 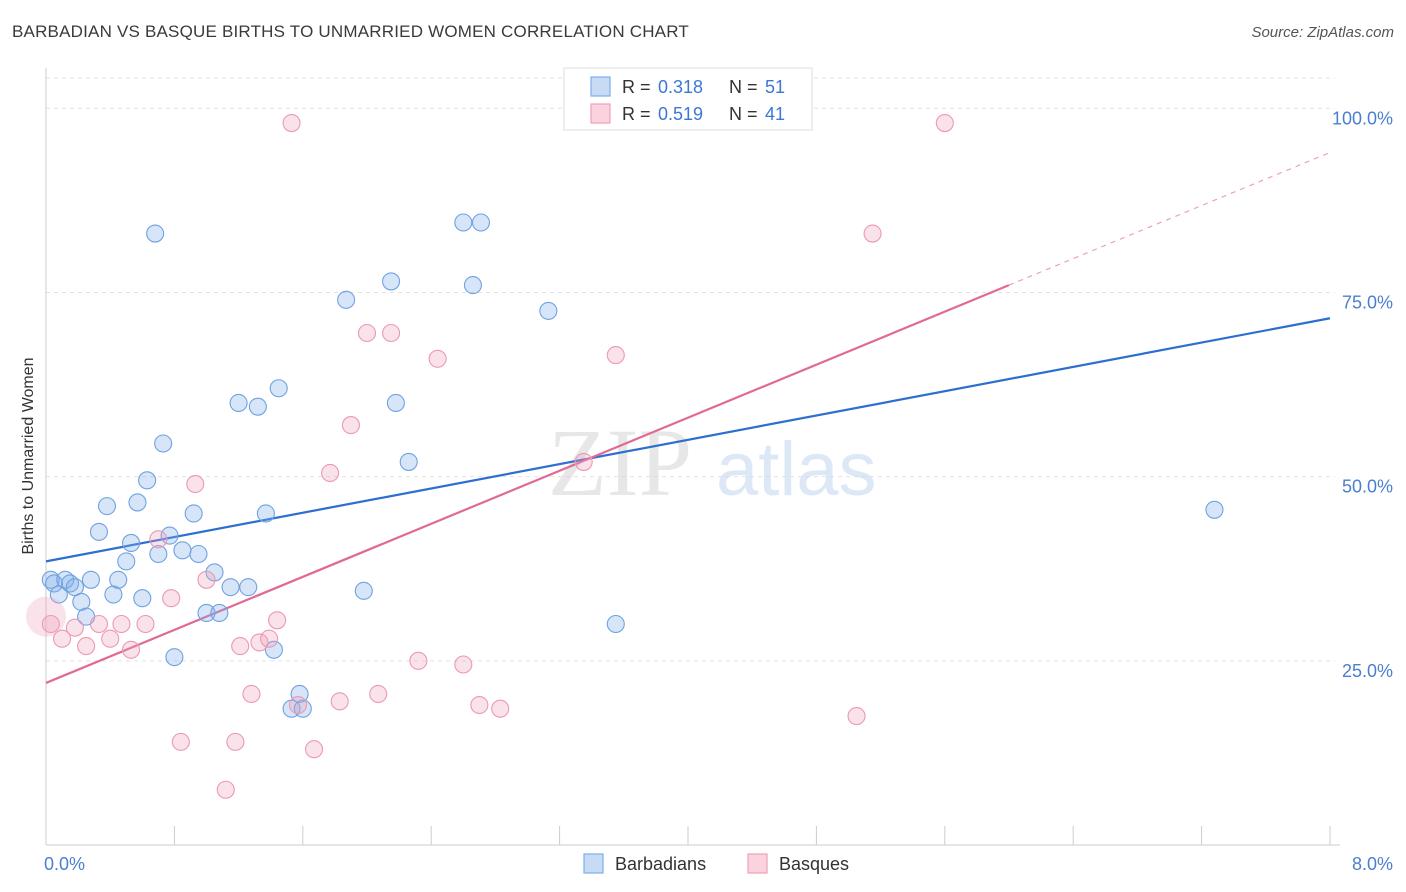 What do you see at coordinates (1362, 394) in the screenshot?
I see `y-tick-labels: 100.0% 75.0% 50.0% 25.0%` at bounding box center [1362, 394].